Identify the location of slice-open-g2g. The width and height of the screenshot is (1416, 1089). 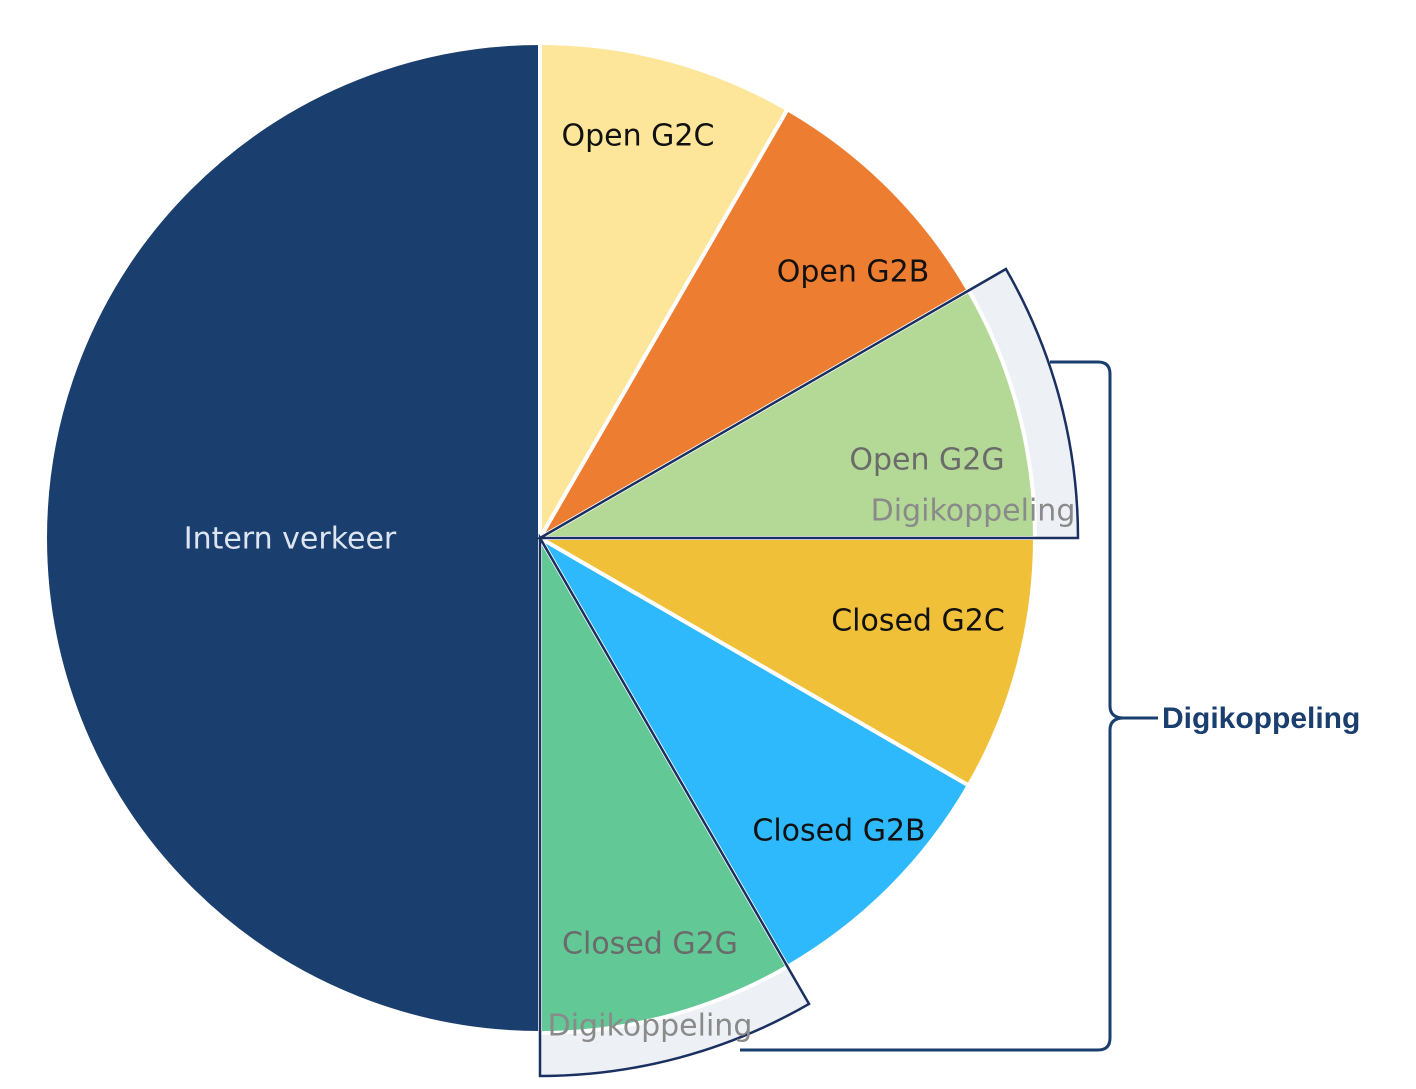
(787, 414).